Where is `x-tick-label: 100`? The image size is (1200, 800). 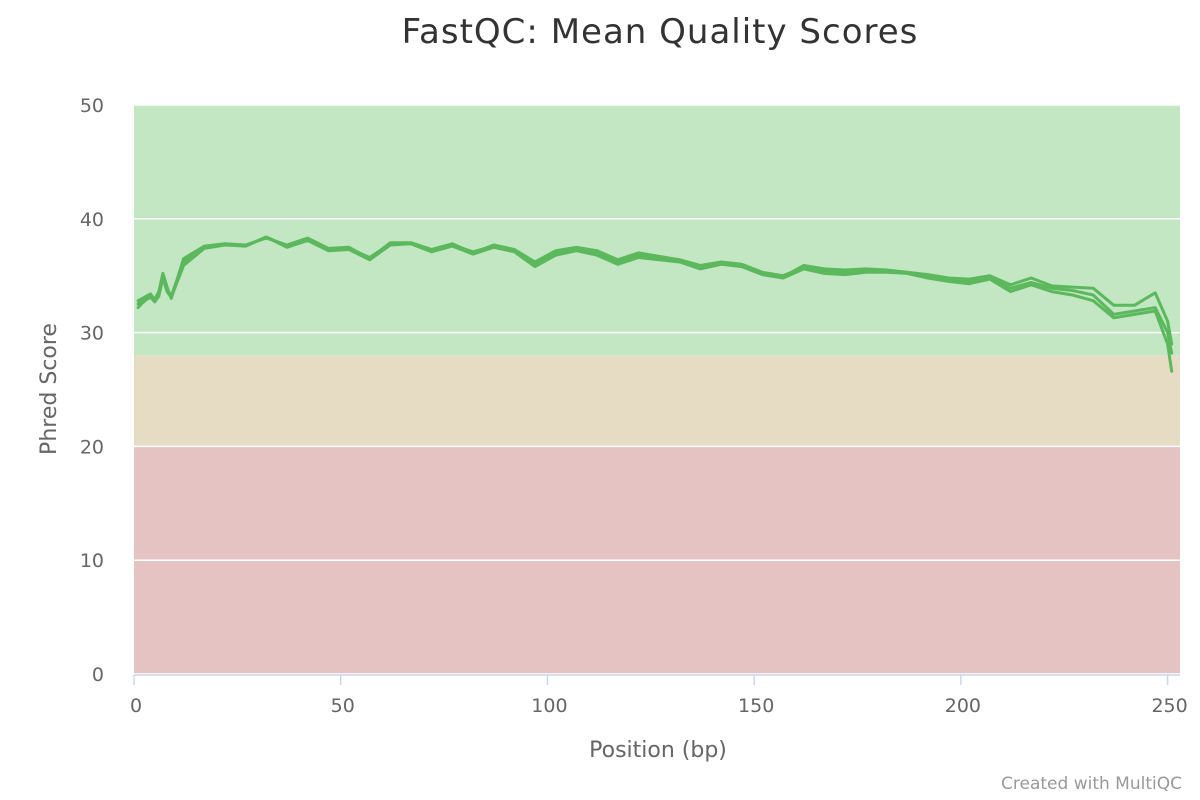 x-tick-label: 100 is located at coordinates (549, 706).